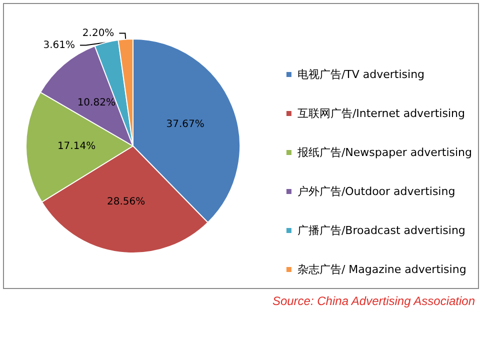 The image size is (485, 344). I want to click on data-label: 37.67%, so click(185, 124).